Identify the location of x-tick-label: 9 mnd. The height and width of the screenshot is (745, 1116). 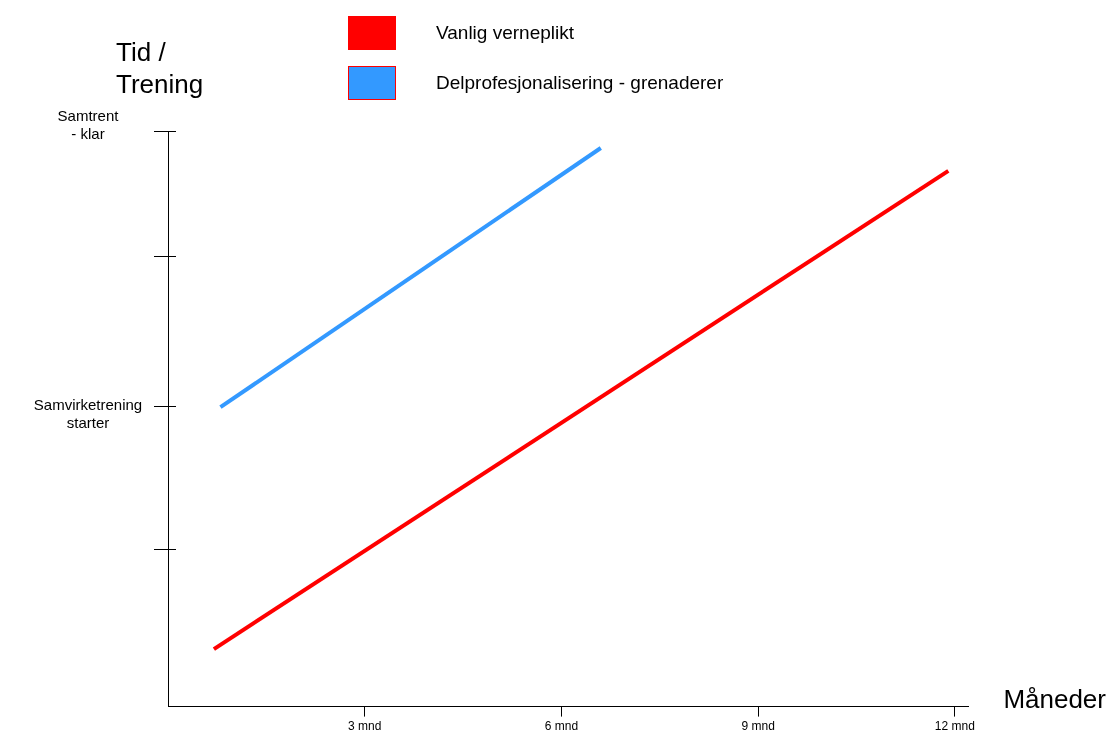
(758, 726).